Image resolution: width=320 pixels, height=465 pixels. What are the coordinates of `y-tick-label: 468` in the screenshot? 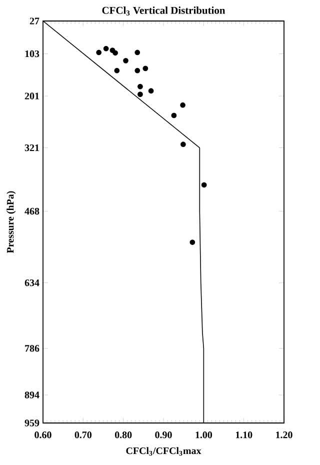 It's located at (32, 211).